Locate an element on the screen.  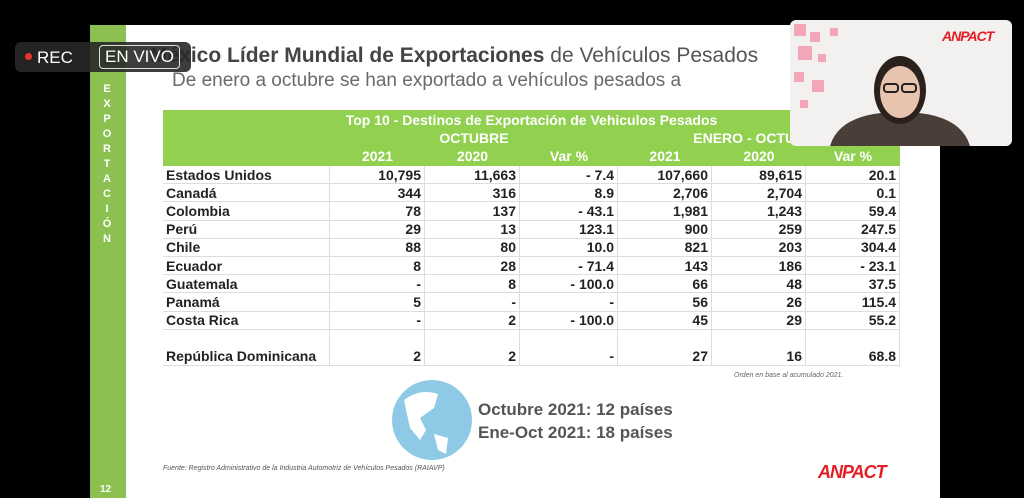
slide-logo: ANPACT is located at coordinates (852, 472).